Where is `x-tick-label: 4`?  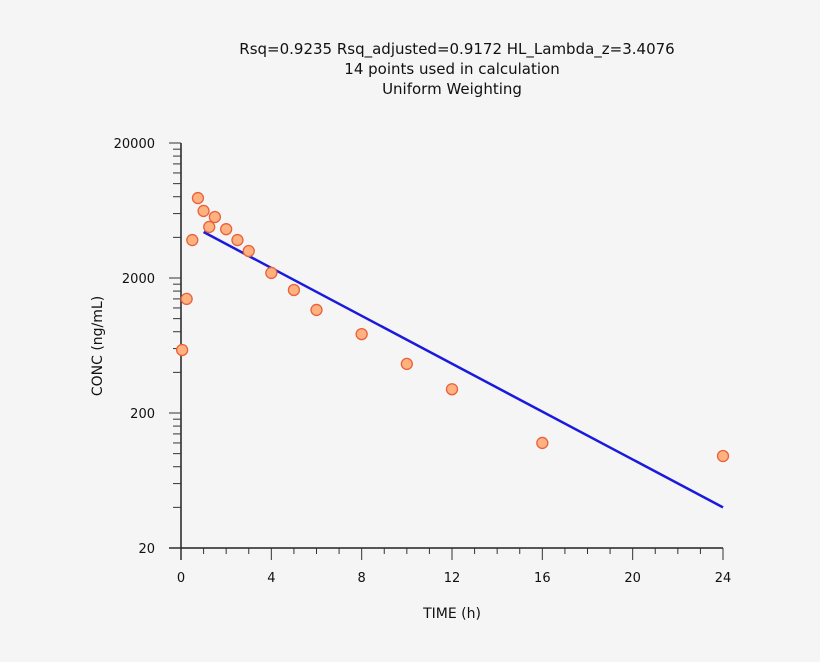
x-tick-label: 4 is located at coordinates (271, 578).